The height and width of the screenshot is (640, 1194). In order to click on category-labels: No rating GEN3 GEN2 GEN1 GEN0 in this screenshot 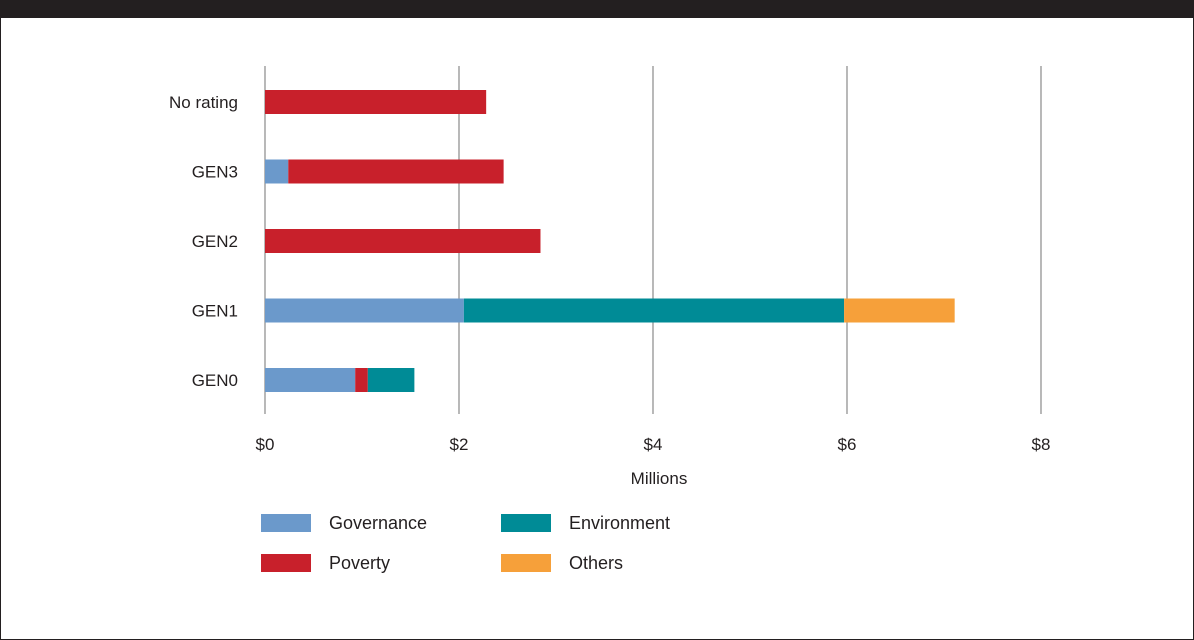, I will do `click(203, 241)`.